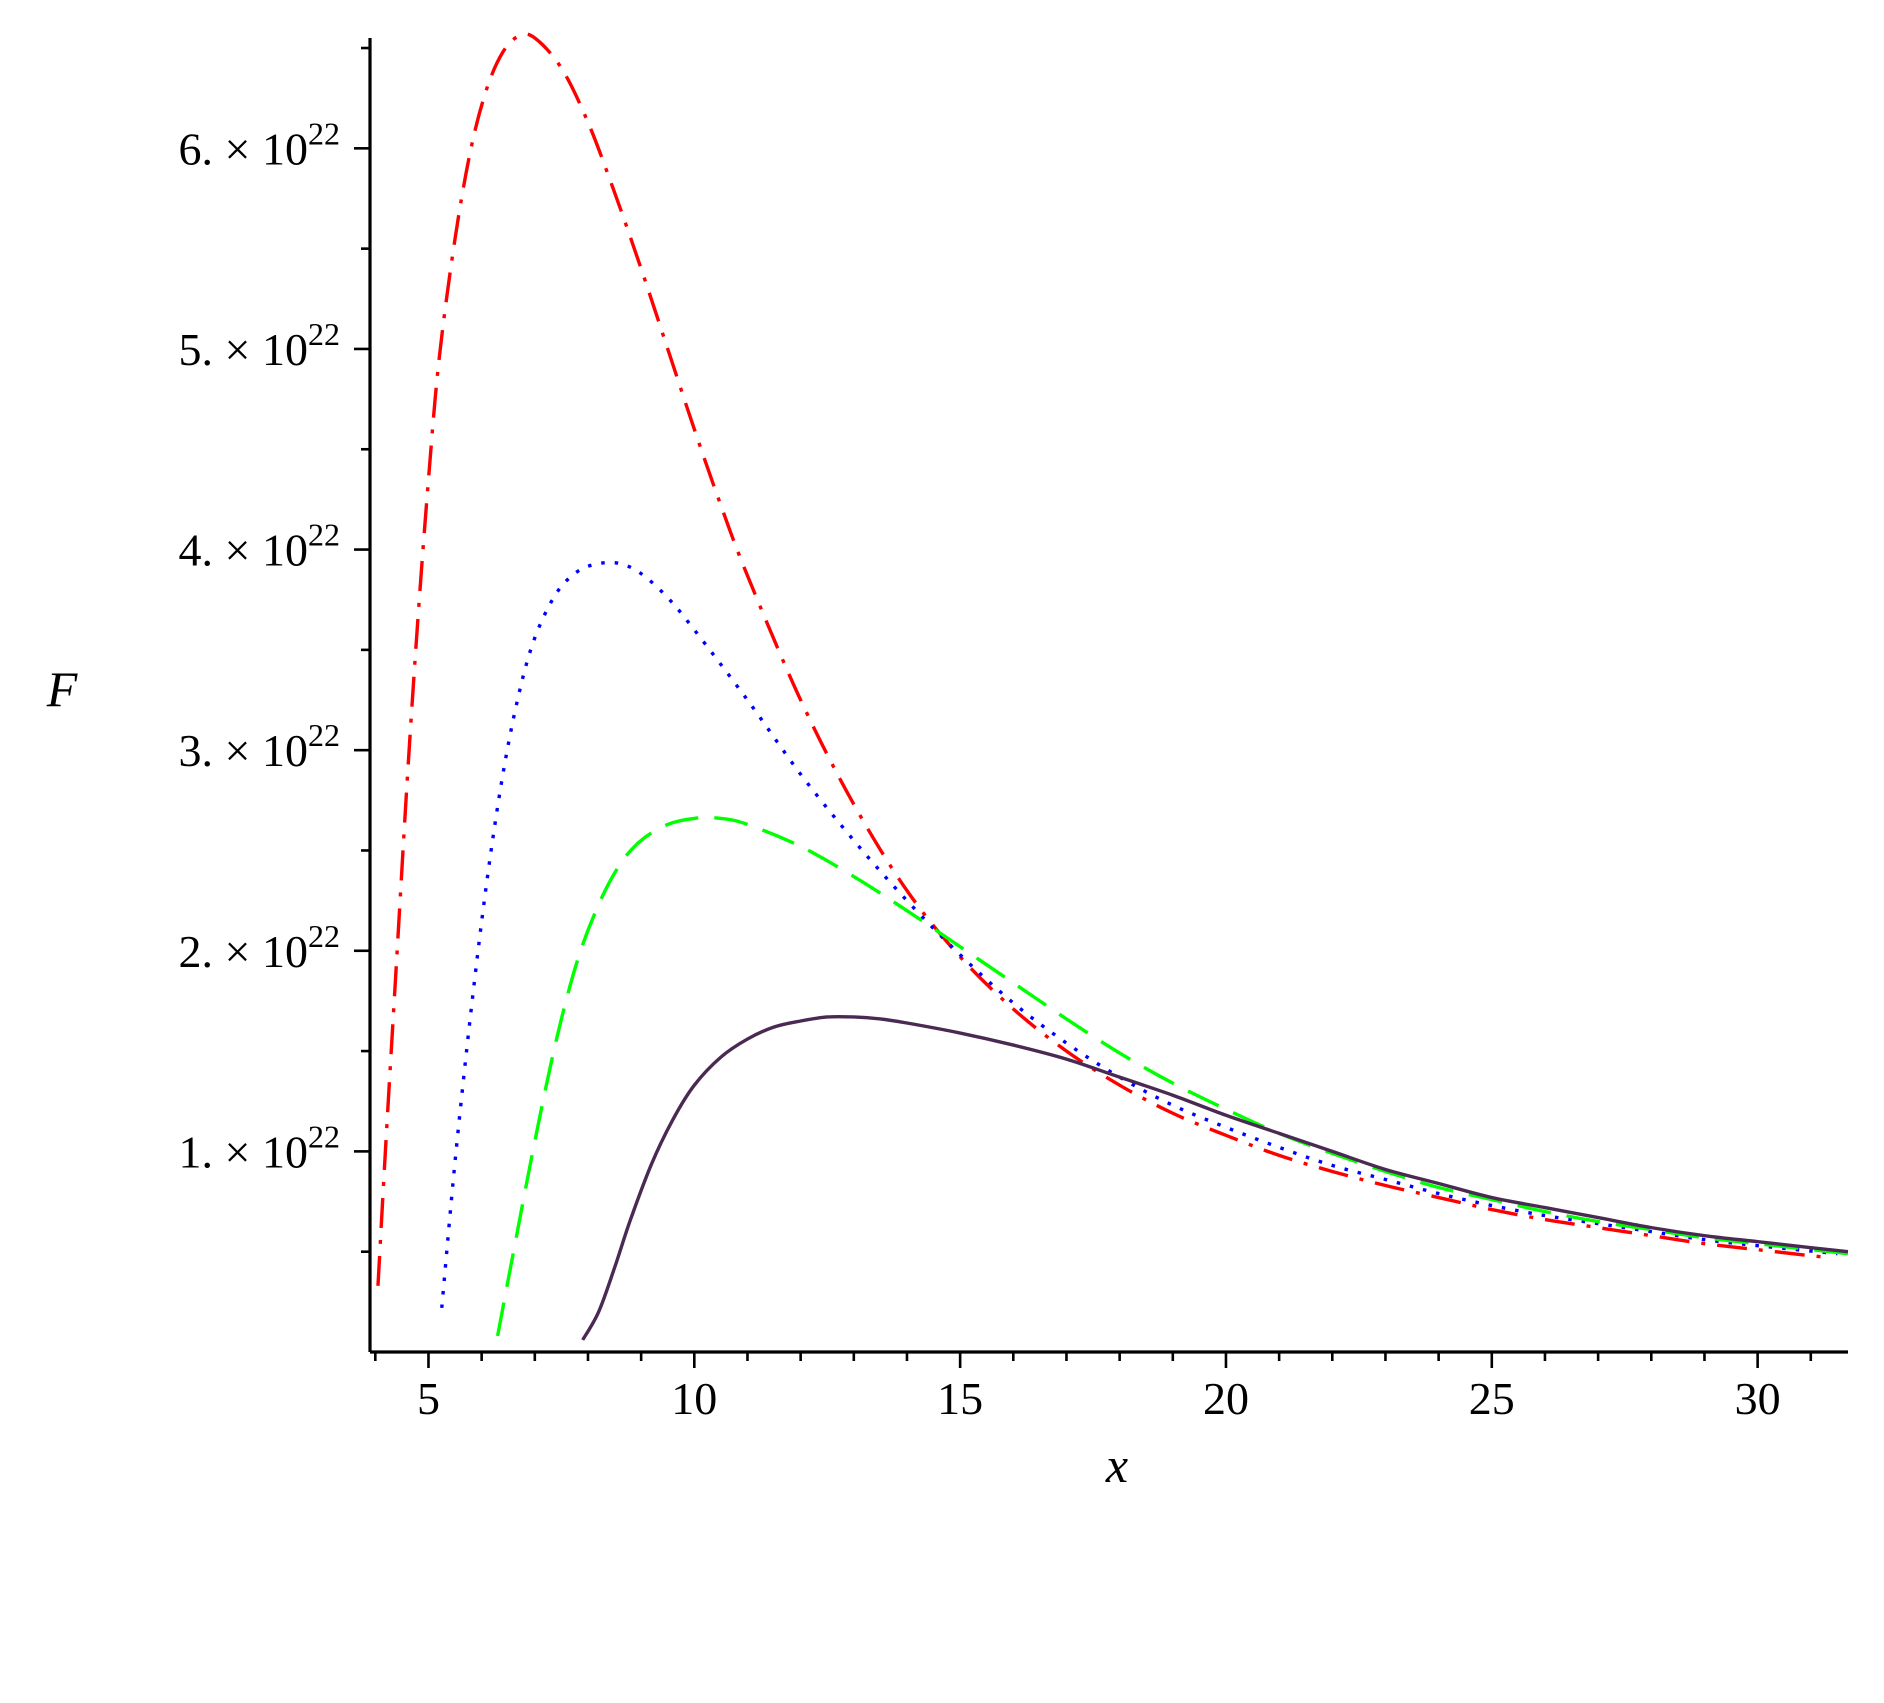  Describe the element at coordinates (1492, 1398) in the screenshot. I see `x-tick-label: 25` at that location.